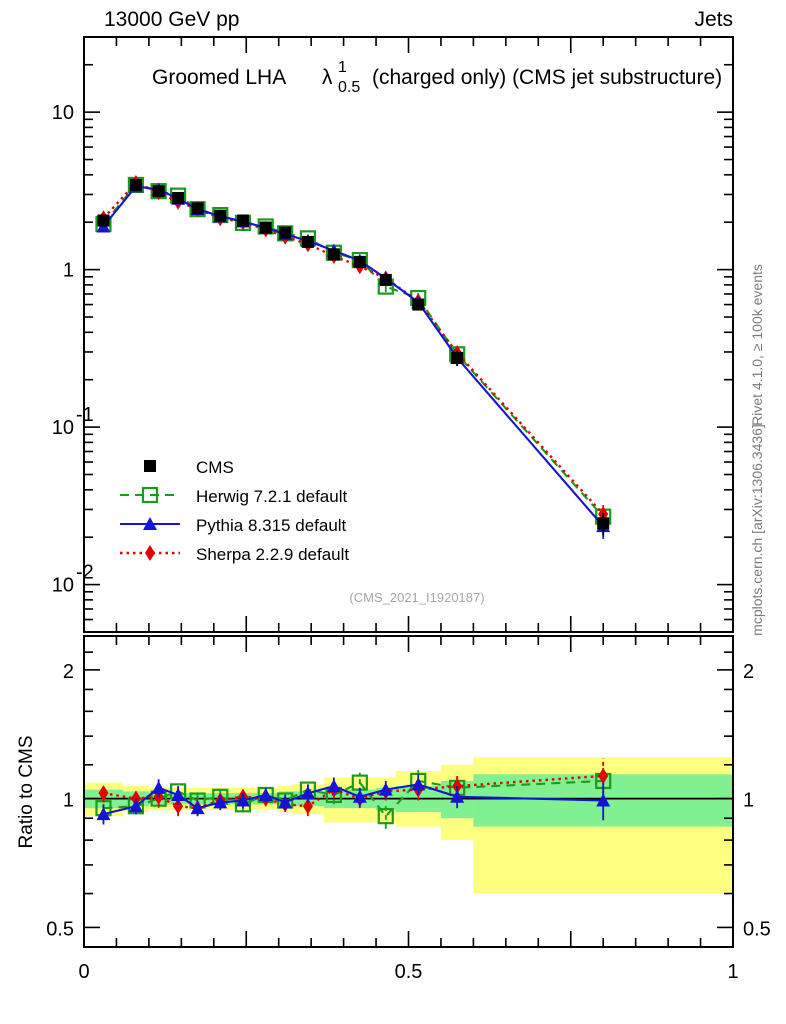 The height and width of the screenshot is (1024, 786). What do you see at coordinates (271, 525) in the screenshot?
I see `legend-label: Pythia 8.315 default` at bounding box center [271, 525].